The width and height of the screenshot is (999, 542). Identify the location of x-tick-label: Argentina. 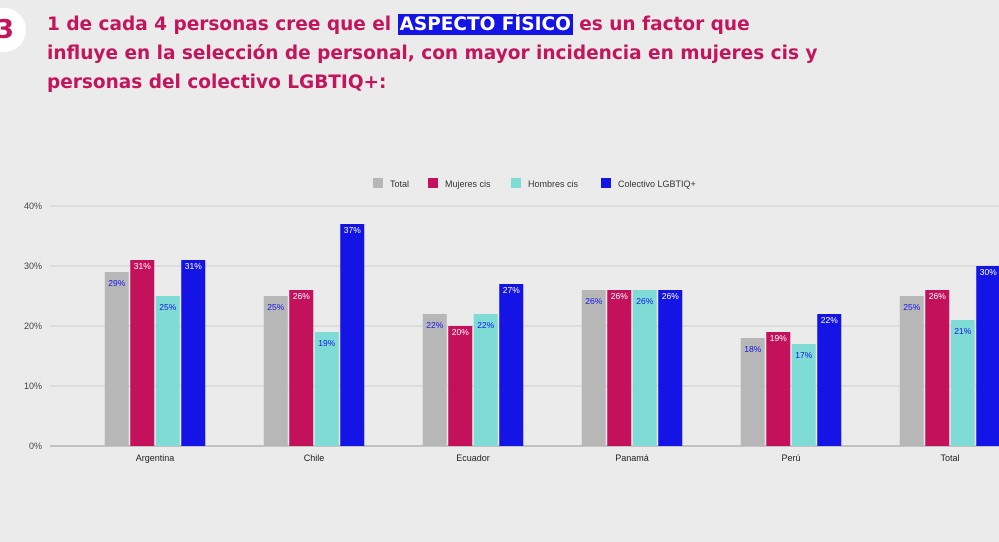
(155, 458).